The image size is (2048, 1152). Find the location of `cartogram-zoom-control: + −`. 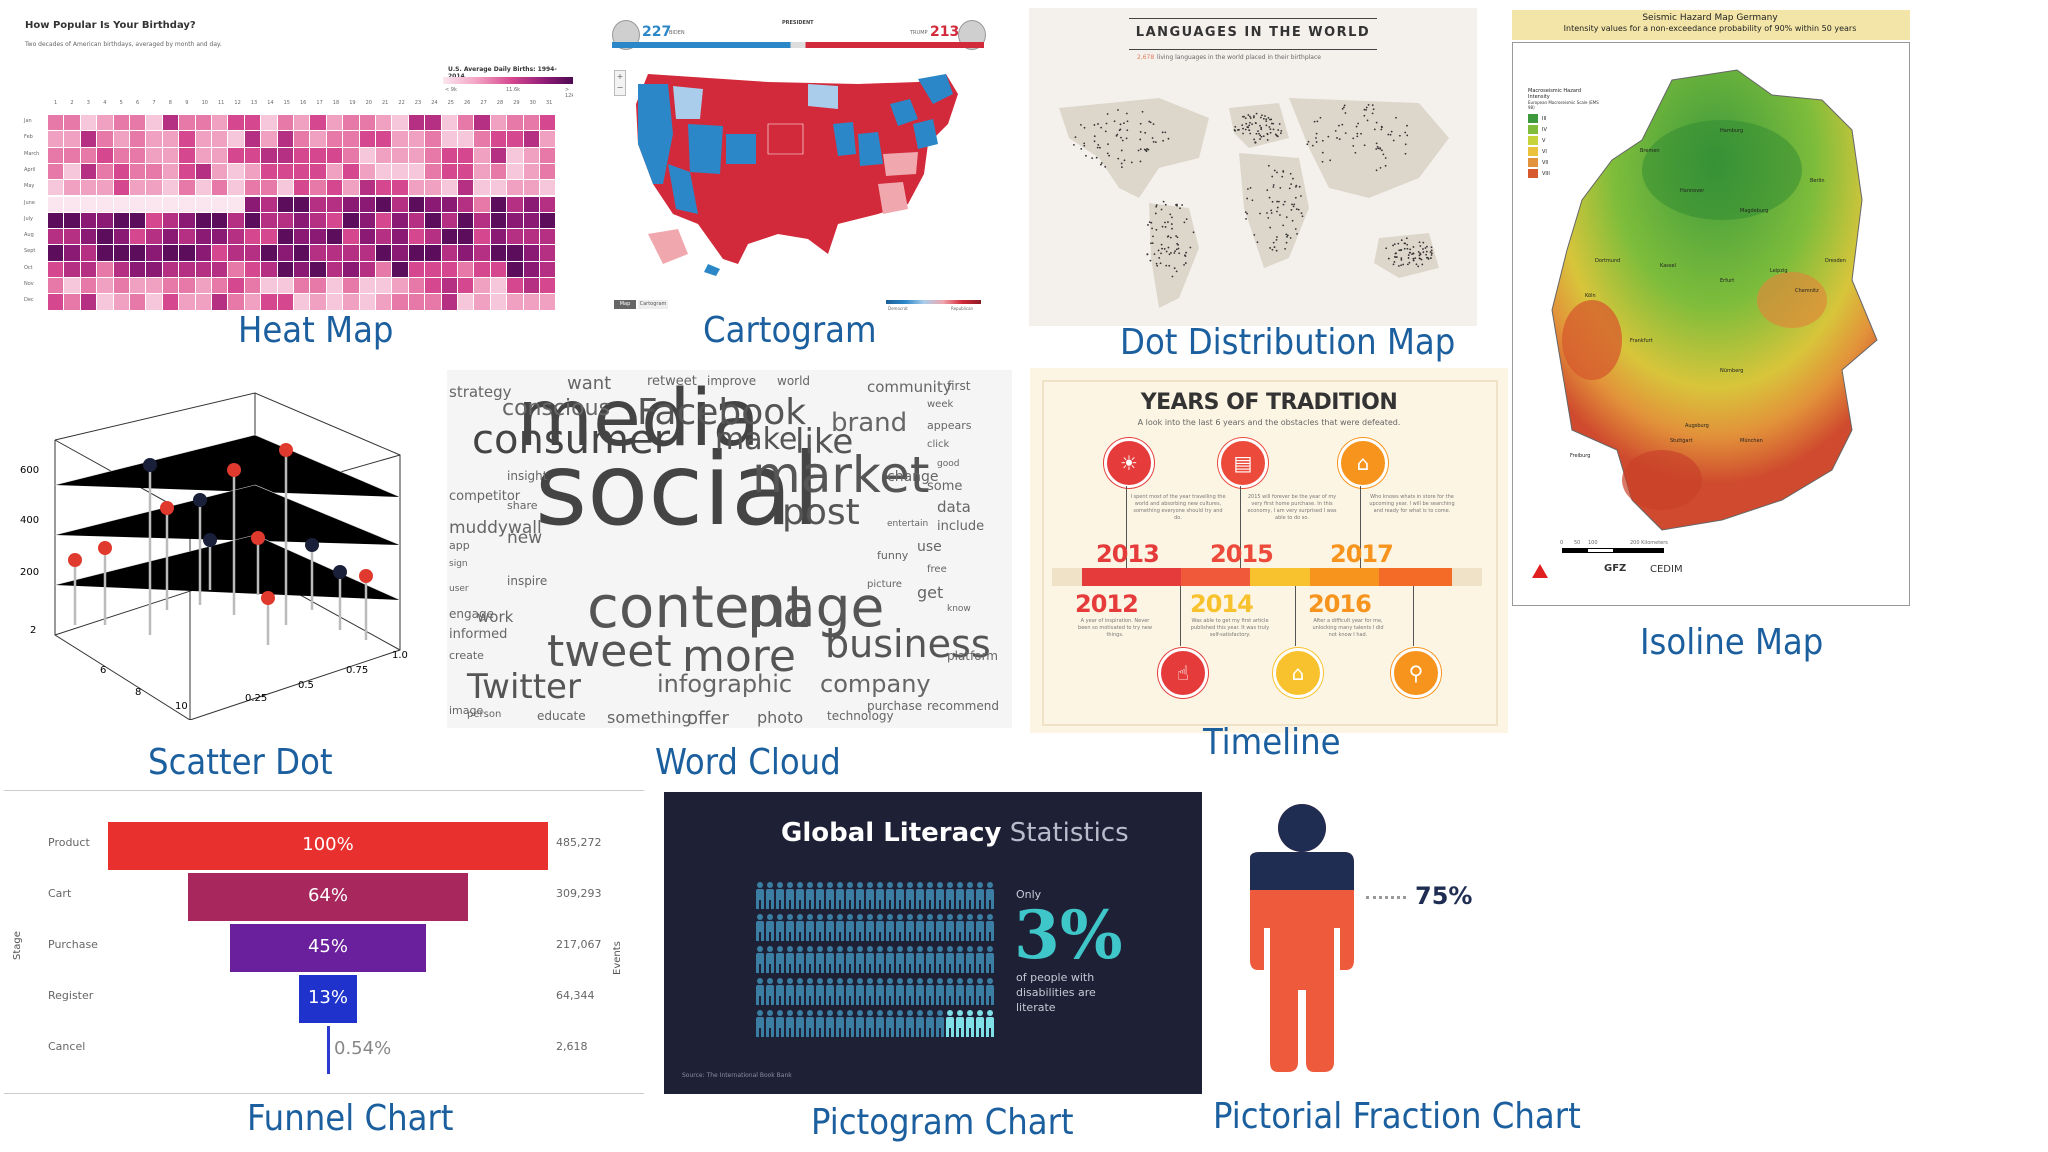

cartogram-zoom-control: + − is located at coordinates (620, 83).